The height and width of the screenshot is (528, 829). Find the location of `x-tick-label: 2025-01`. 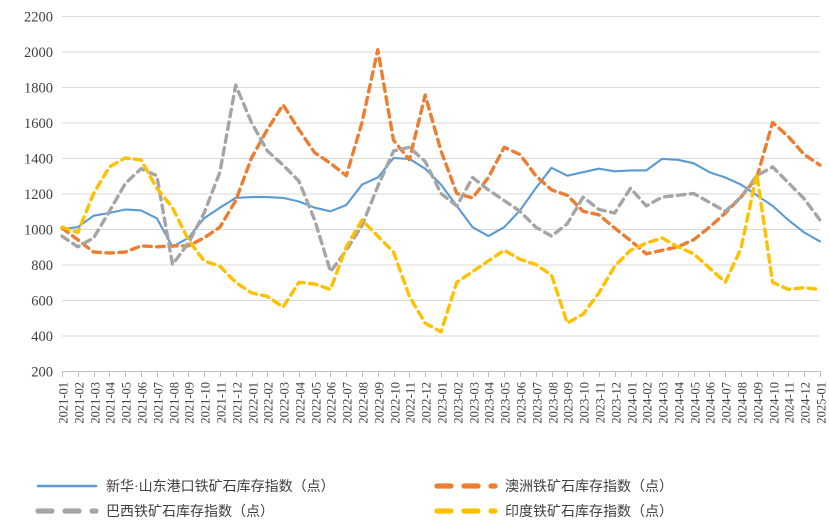

x-tick-label: 2025-01 is located at coordinates (822, 403).